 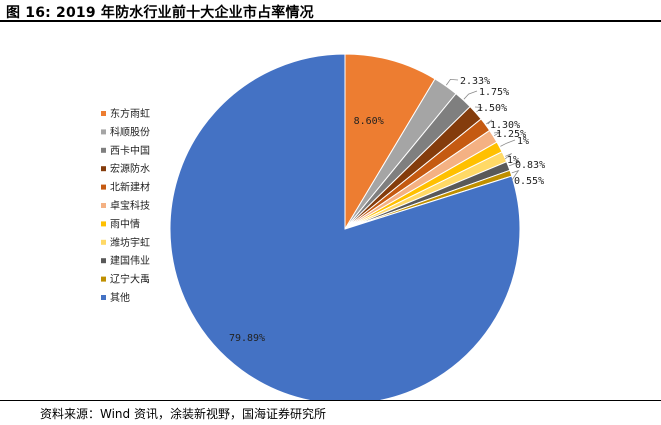 I want to click on source-note: 资料来源：Wind 资讯，涂装新视野，国海证券研究所, so click(x=183, y=414).